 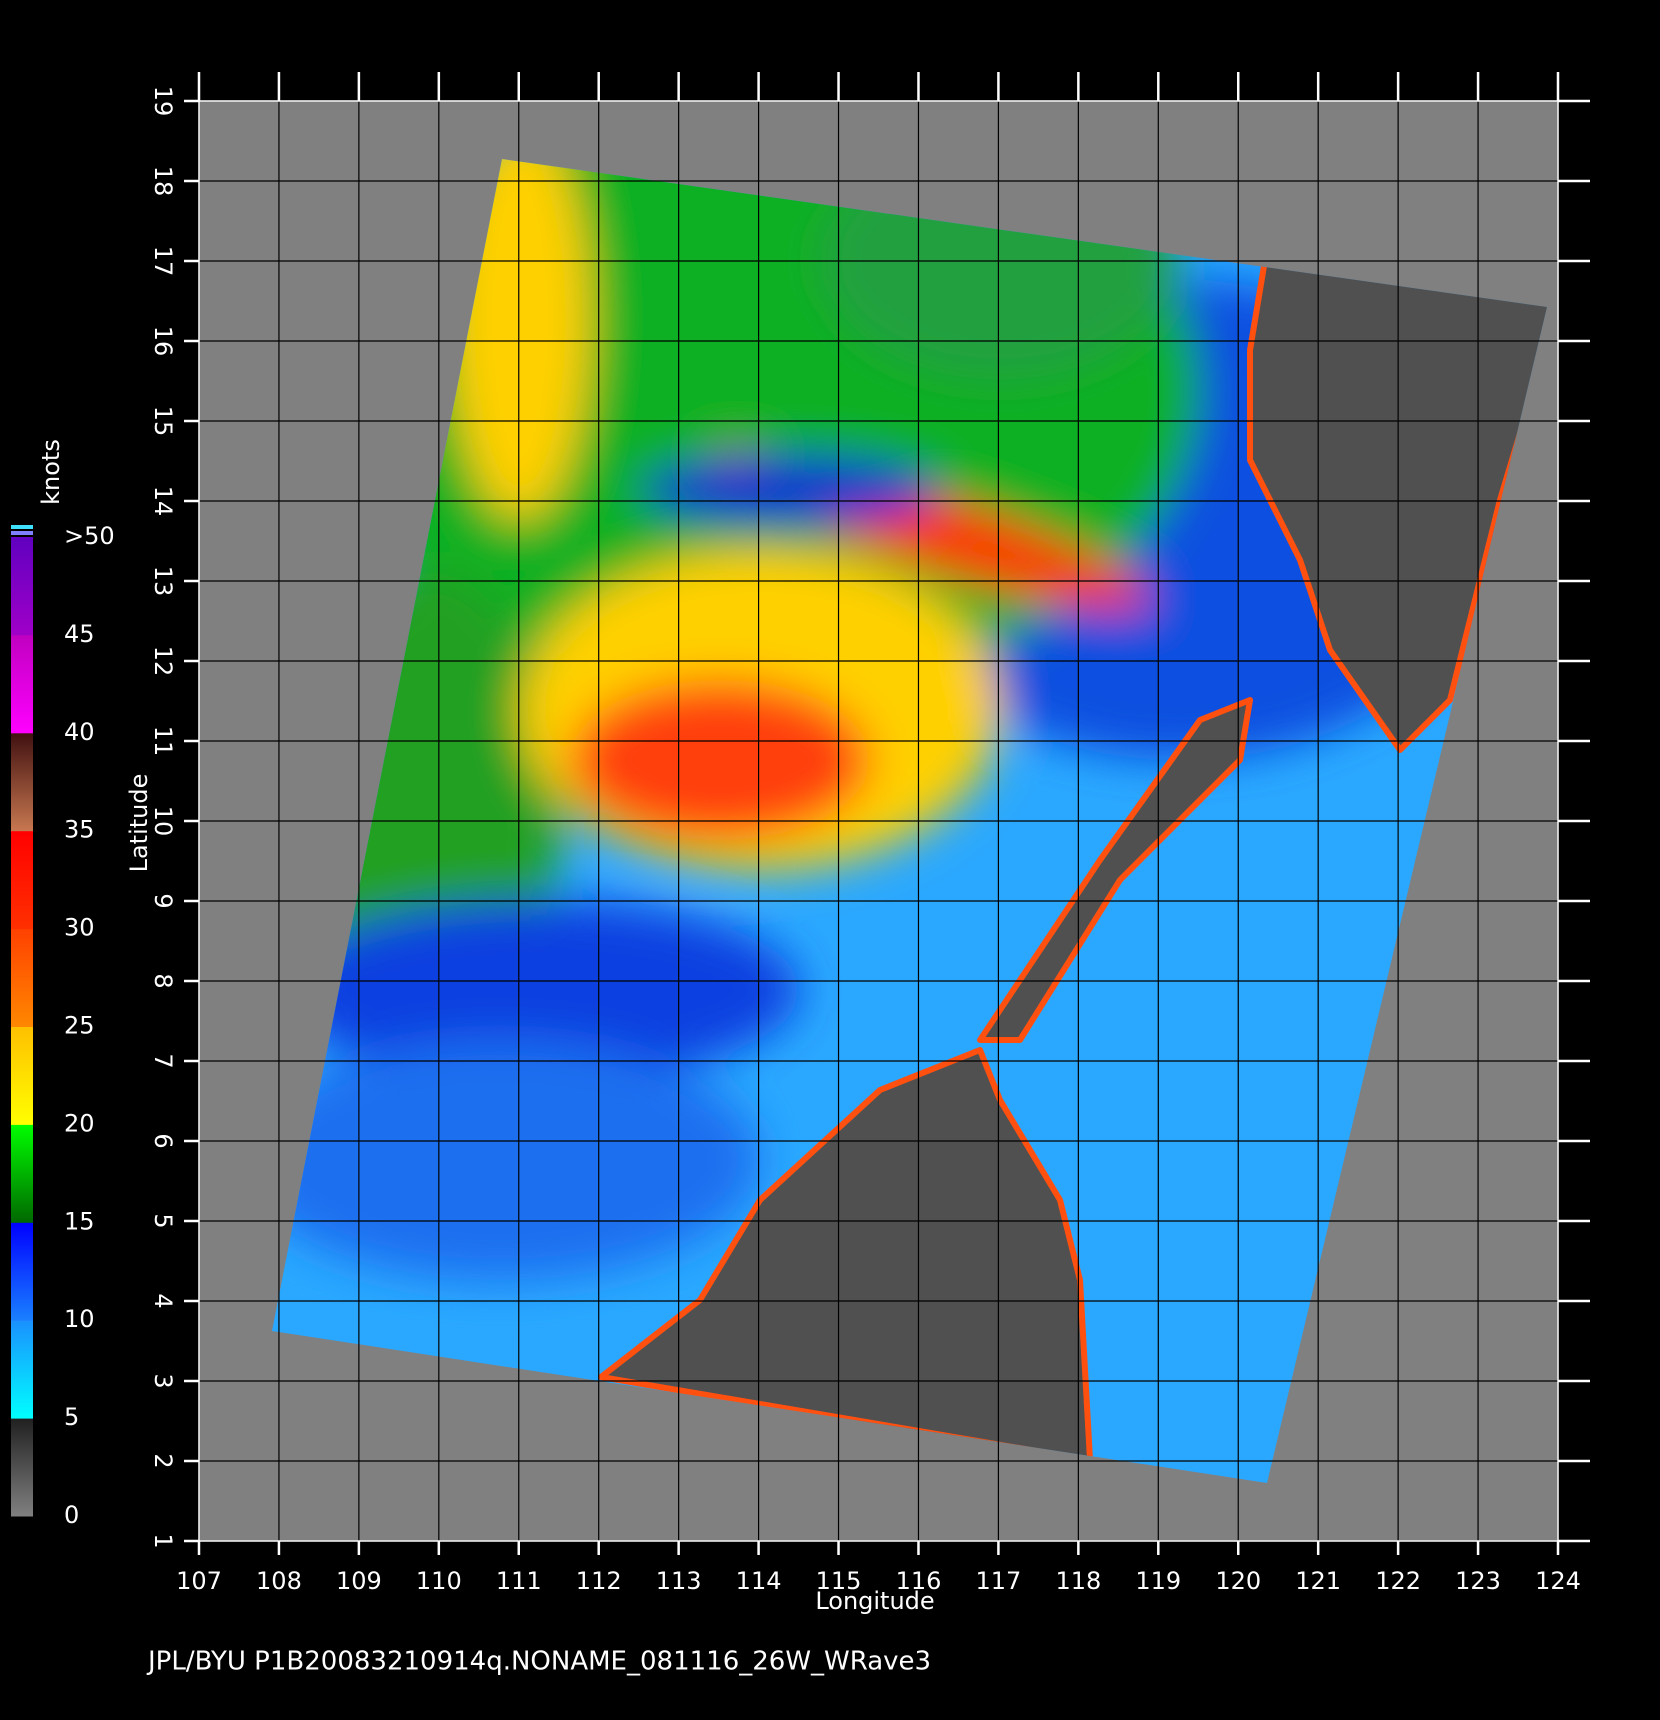 I want to click on y-tick-label: 11, so click(x=163, y=741).